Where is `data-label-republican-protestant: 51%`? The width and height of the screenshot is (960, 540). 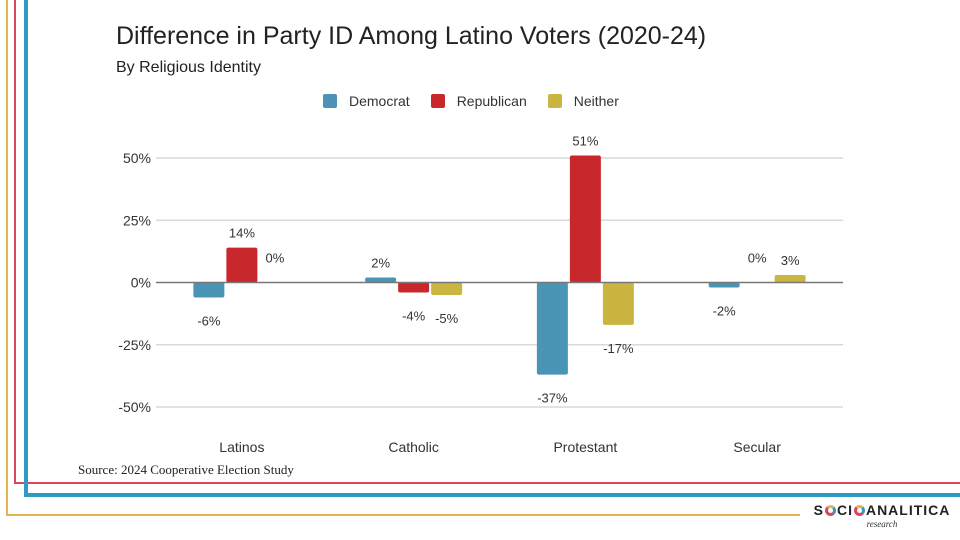
data-label-republican-protestant: 51% is located at coordinates (585, 141).